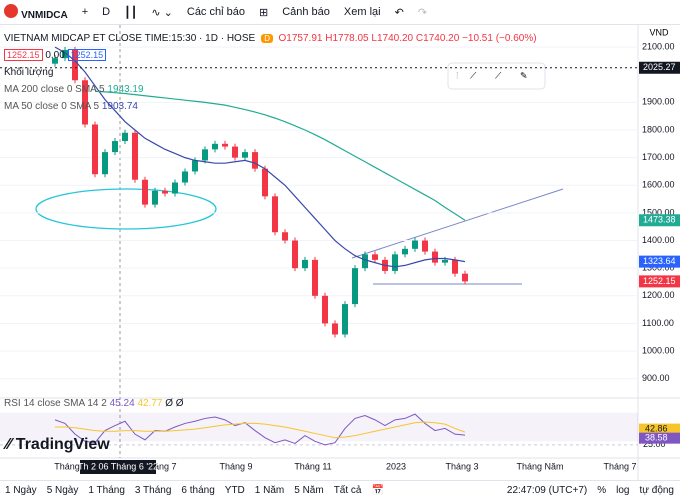  What do you see at coordinates (87, 55) in the screenshot?
I see `buy: 1252.15` at bounding box center [87, 55].